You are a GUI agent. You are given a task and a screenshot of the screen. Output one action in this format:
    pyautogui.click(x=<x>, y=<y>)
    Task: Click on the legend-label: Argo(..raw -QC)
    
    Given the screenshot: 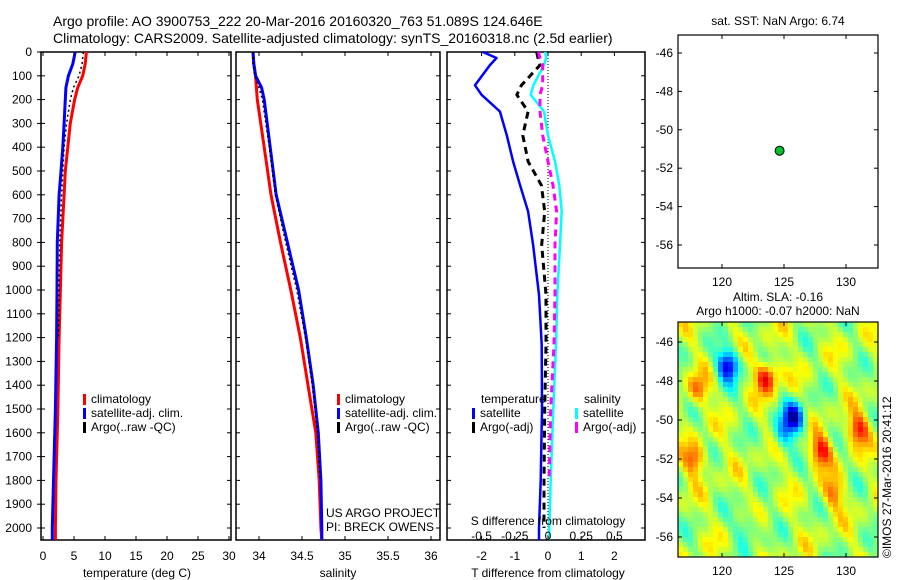 What is the action you would take?
    pyautogui.click(x=133, y=427)
    